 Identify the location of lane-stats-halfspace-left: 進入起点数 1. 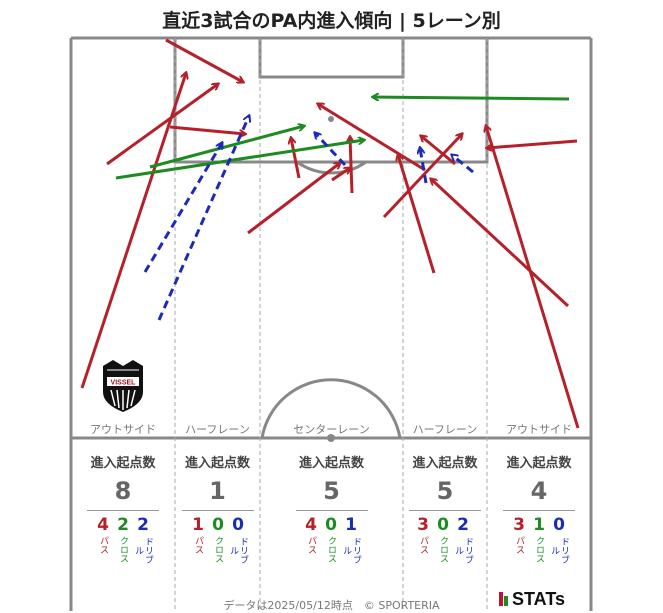
(217, 481).